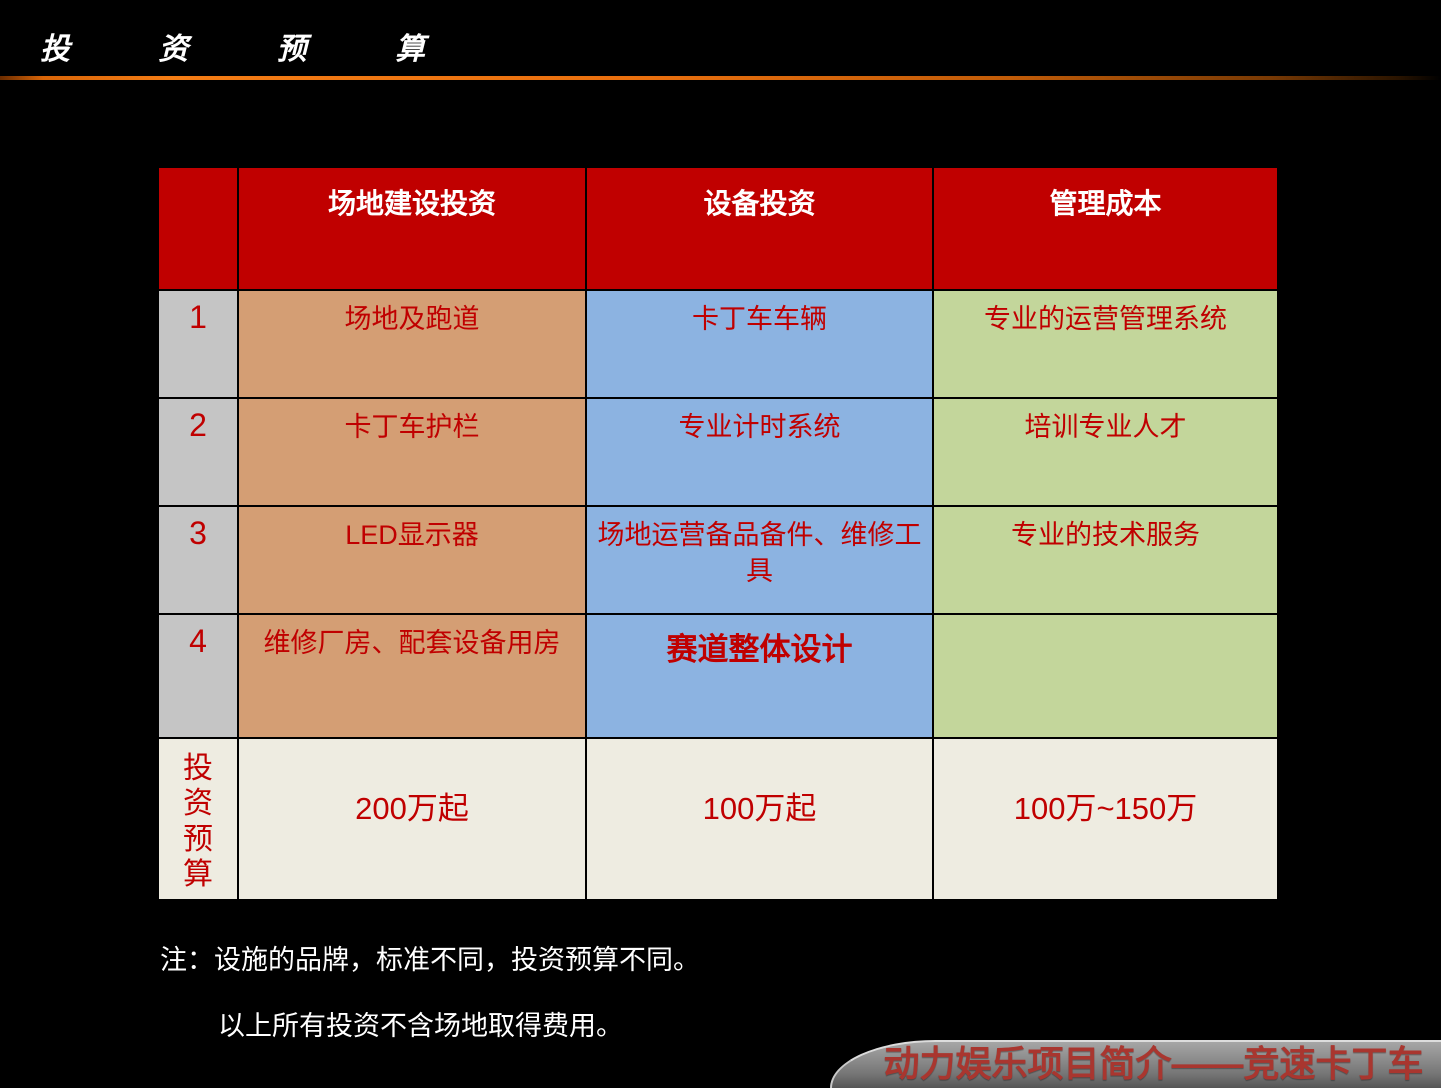 The width and height of the screenshot is (1441, 1088). I want to click on table-cell: 赛道整体设计, so click(759, 676).